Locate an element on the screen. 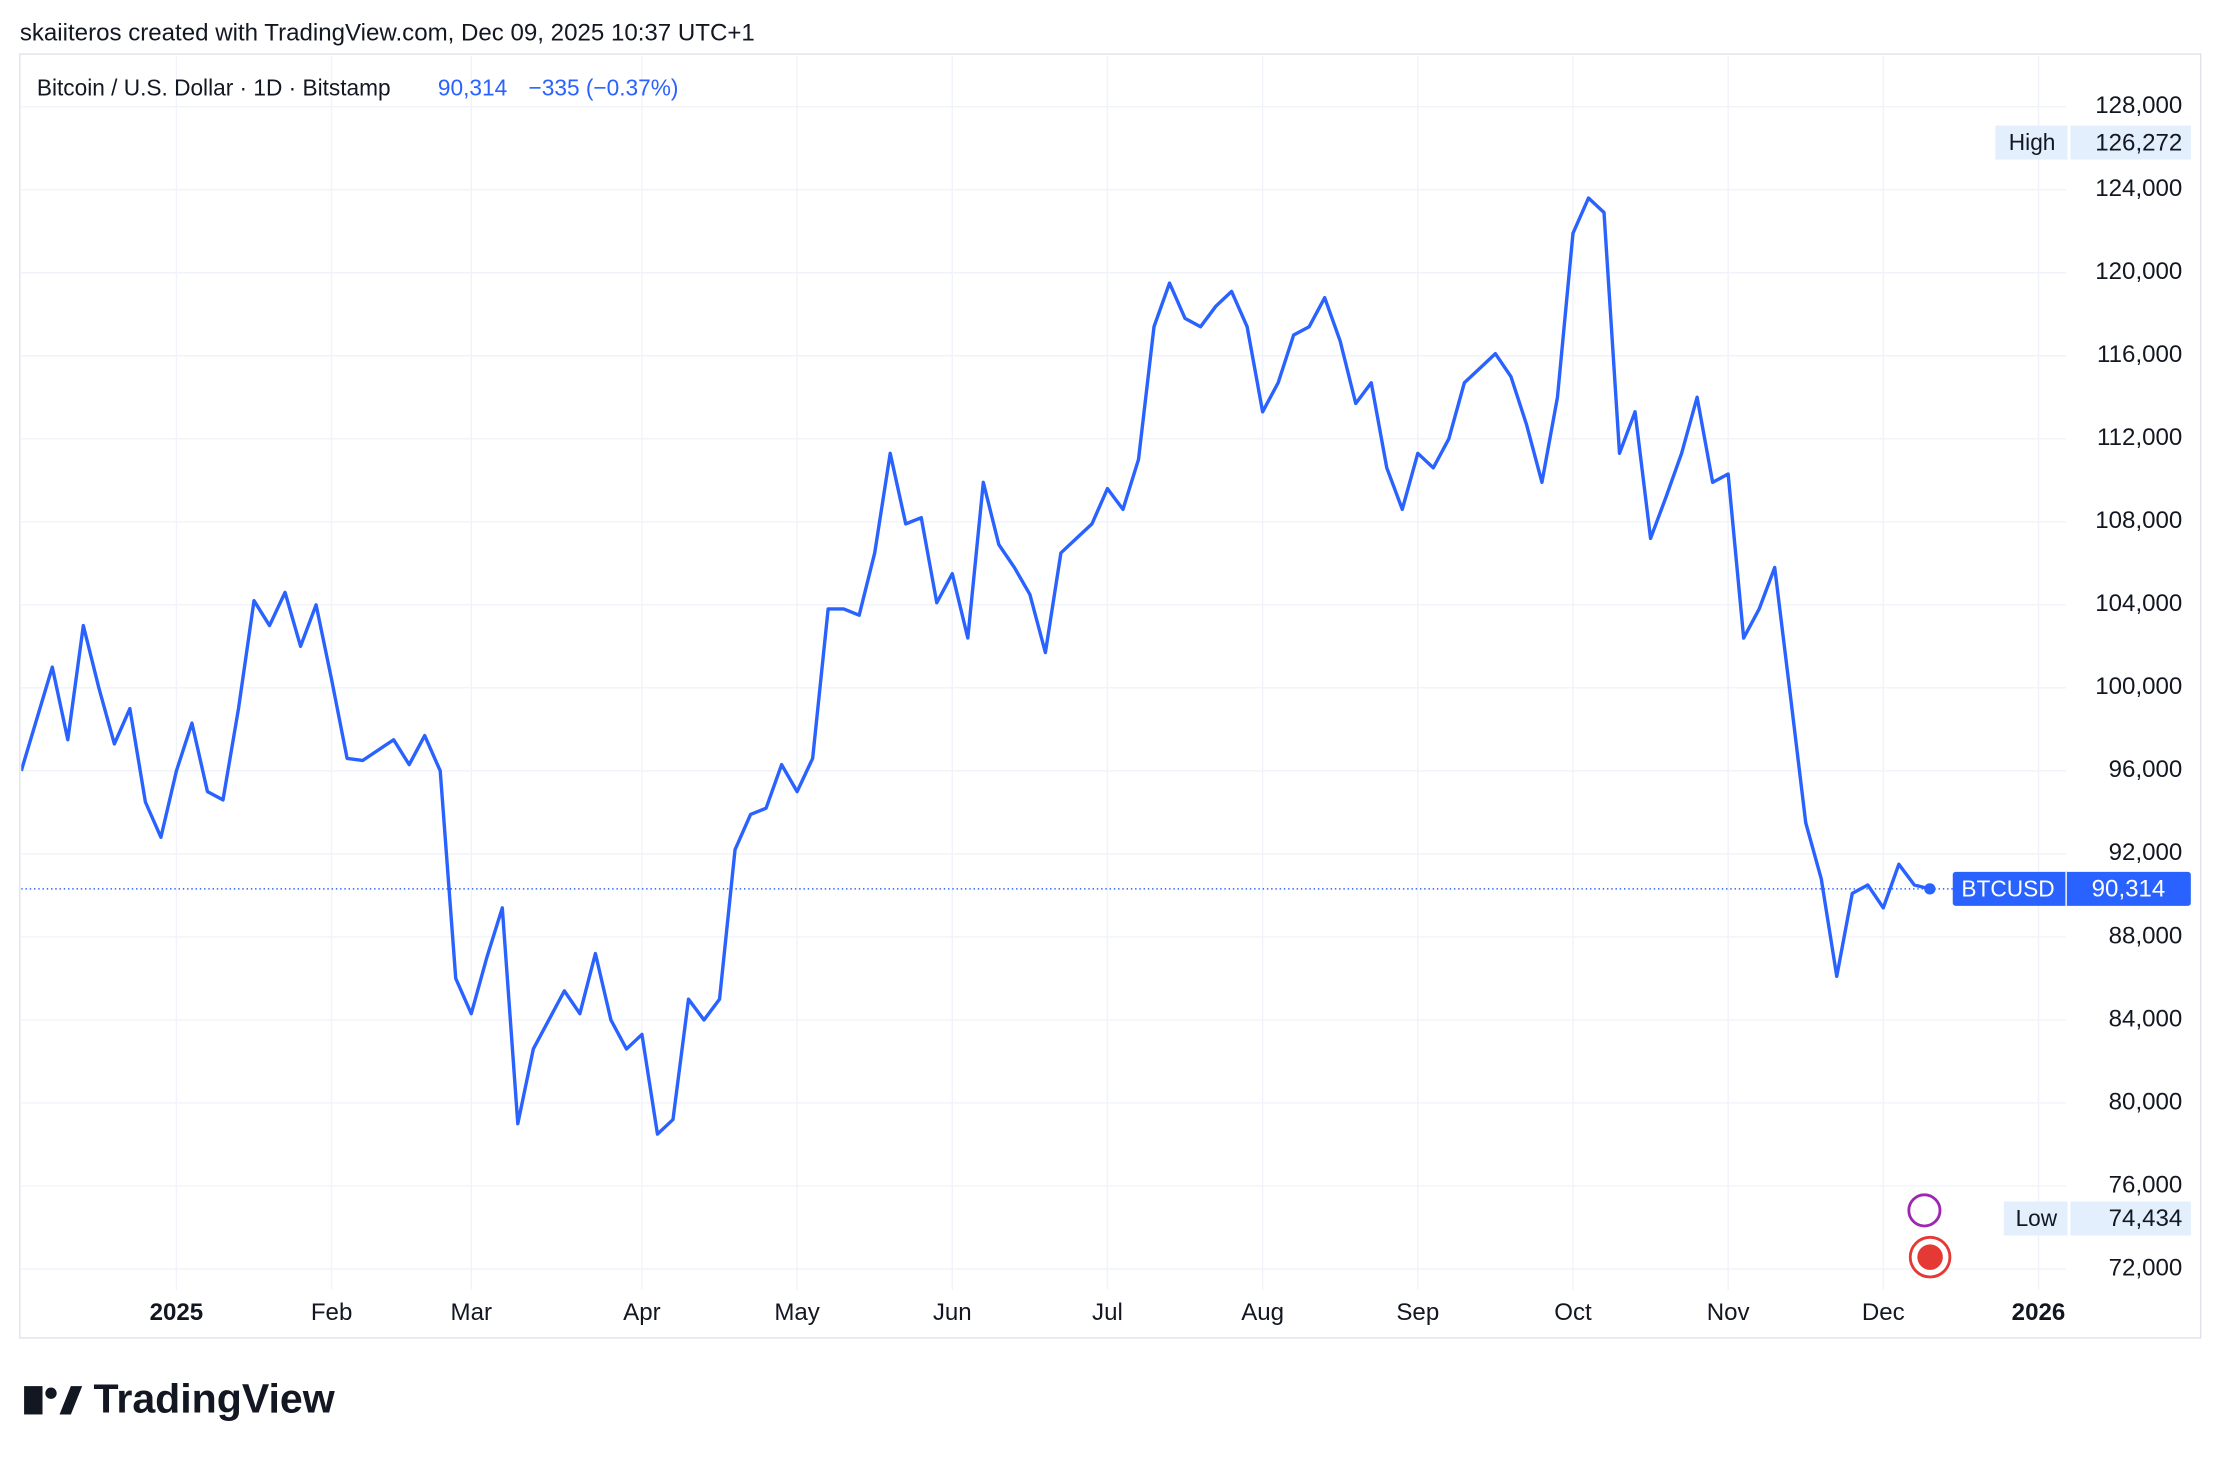 The height and width of the screenshot is (1460, 2222). last-point is located at coordinates (1930, 889).